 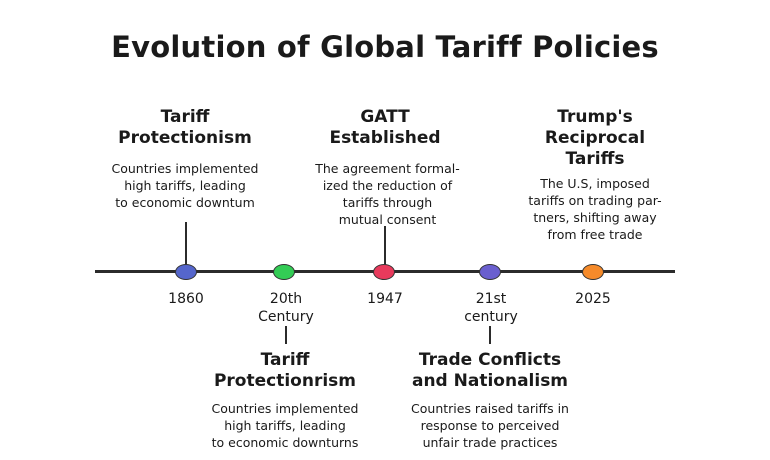 I want to click on tick-label-2025: 2025, so click(x=593, y=299).